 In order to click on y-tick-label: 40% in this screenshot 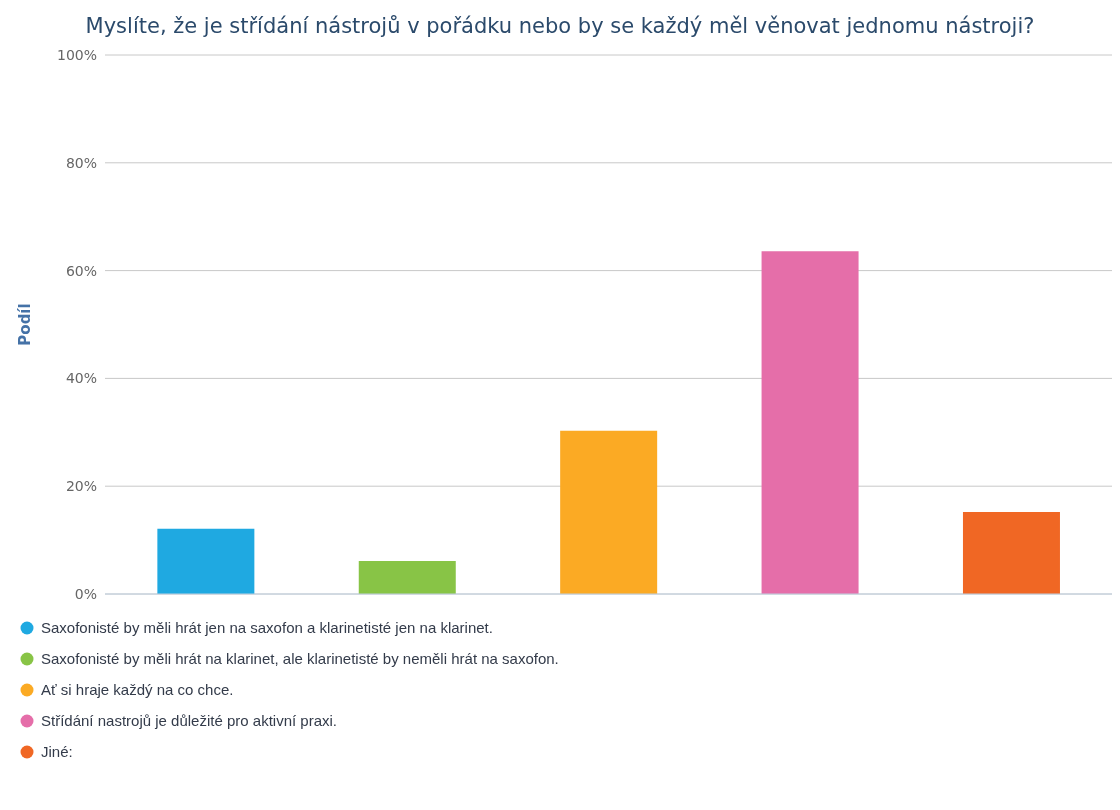, I will do `click(81, 378)`.